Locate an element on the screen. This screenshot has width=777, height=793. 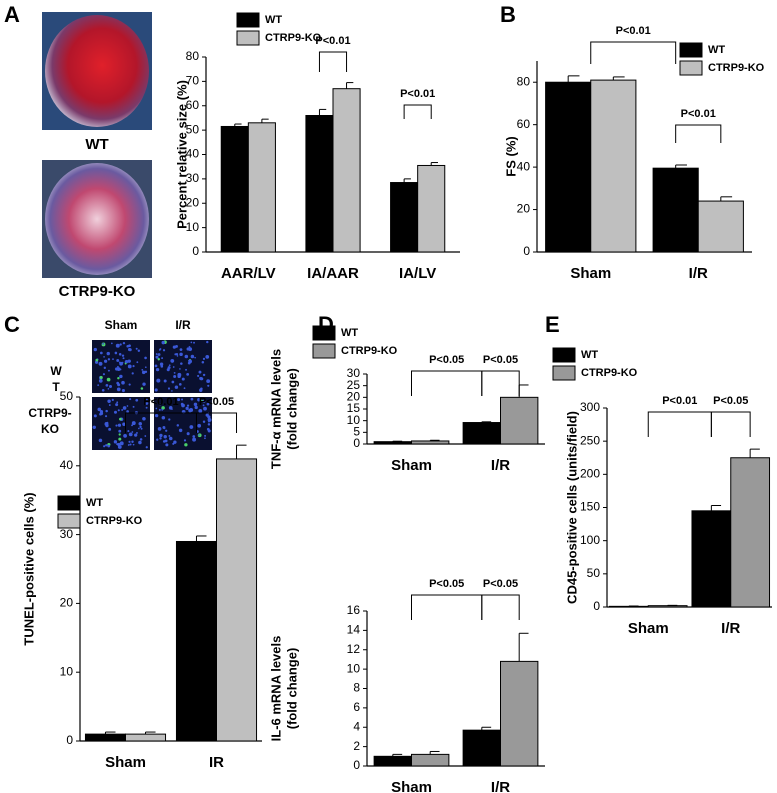
photo-caption: WT is located at coordinates (96, 144).